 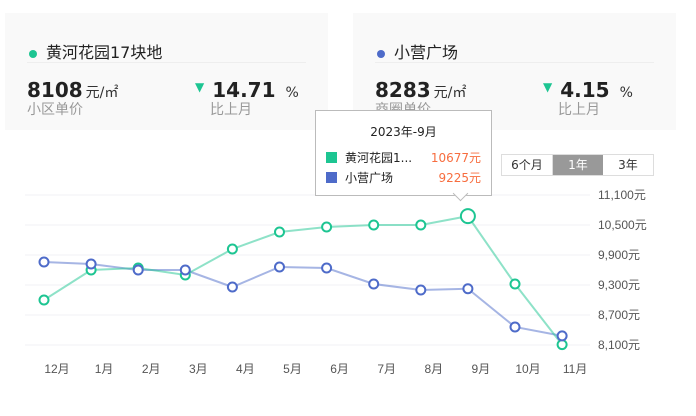 I want to click on range-1y-button: 1年, so click(x=578, y=165).